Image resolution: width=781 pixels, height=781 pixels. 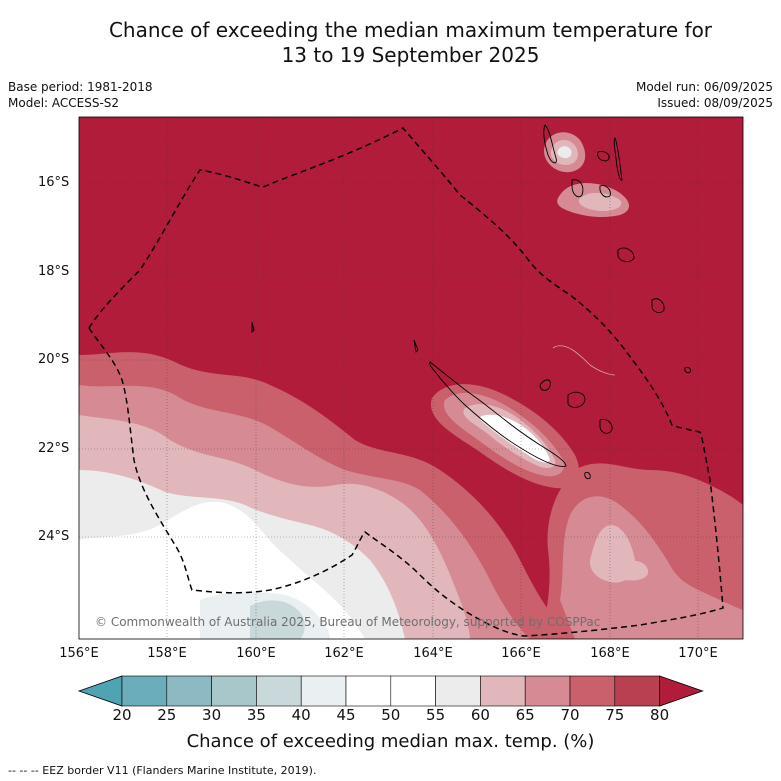 I want to click on vanuatu-espiritu-santo, so click(x=550, y=144).